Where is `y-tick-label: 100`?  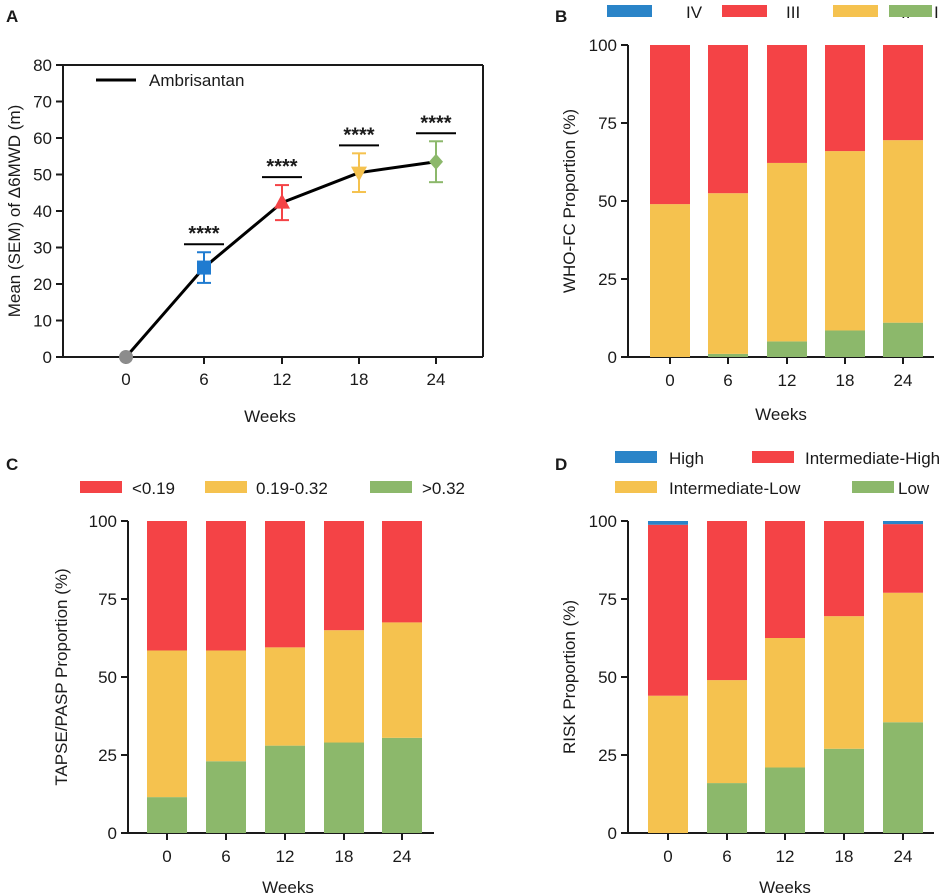
y-tick-label: 100 is located at coordinates (603, 45).